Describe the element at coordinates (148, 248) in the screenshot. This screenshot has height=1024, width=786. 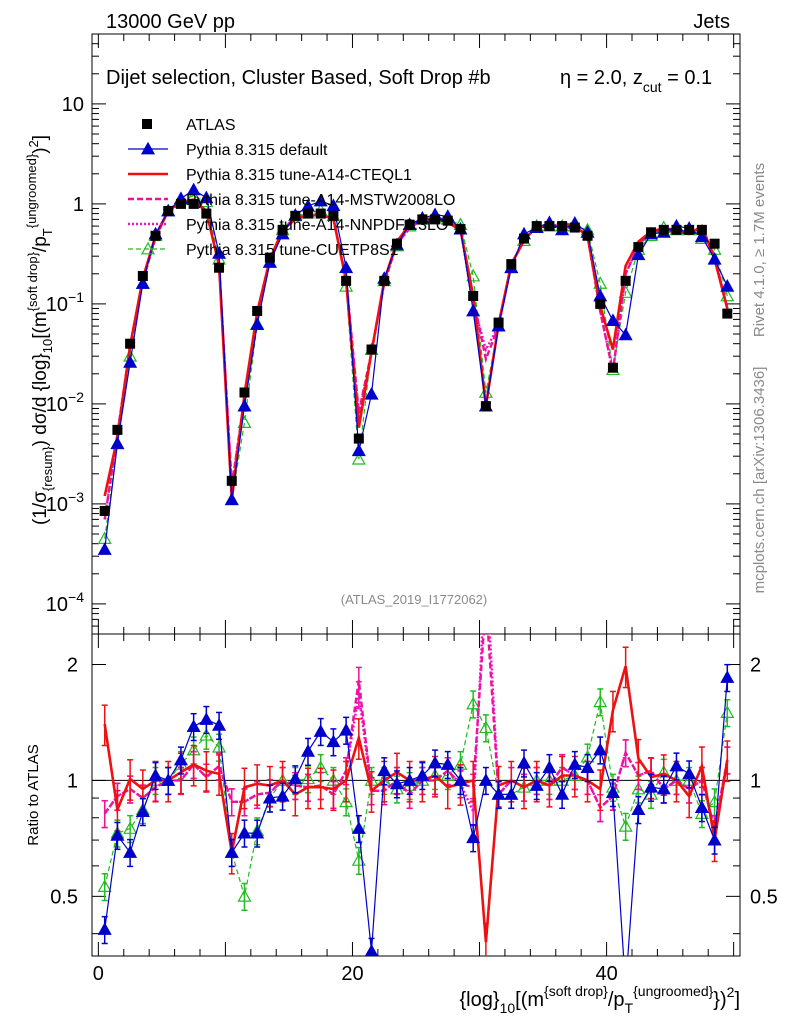
I see `legend-marker-cuetp8s1` at that location.